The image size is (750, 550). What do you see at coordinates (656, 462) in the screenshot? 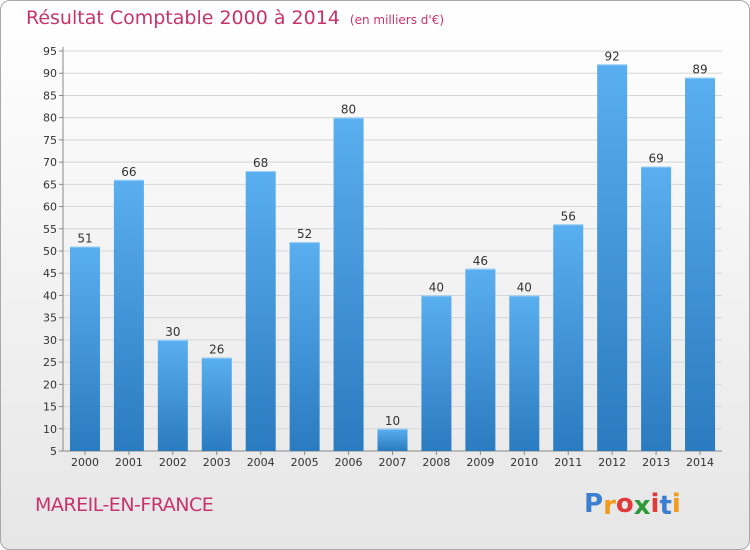
I see `x-tick-label: 2013` at bounding box center [656, 462].